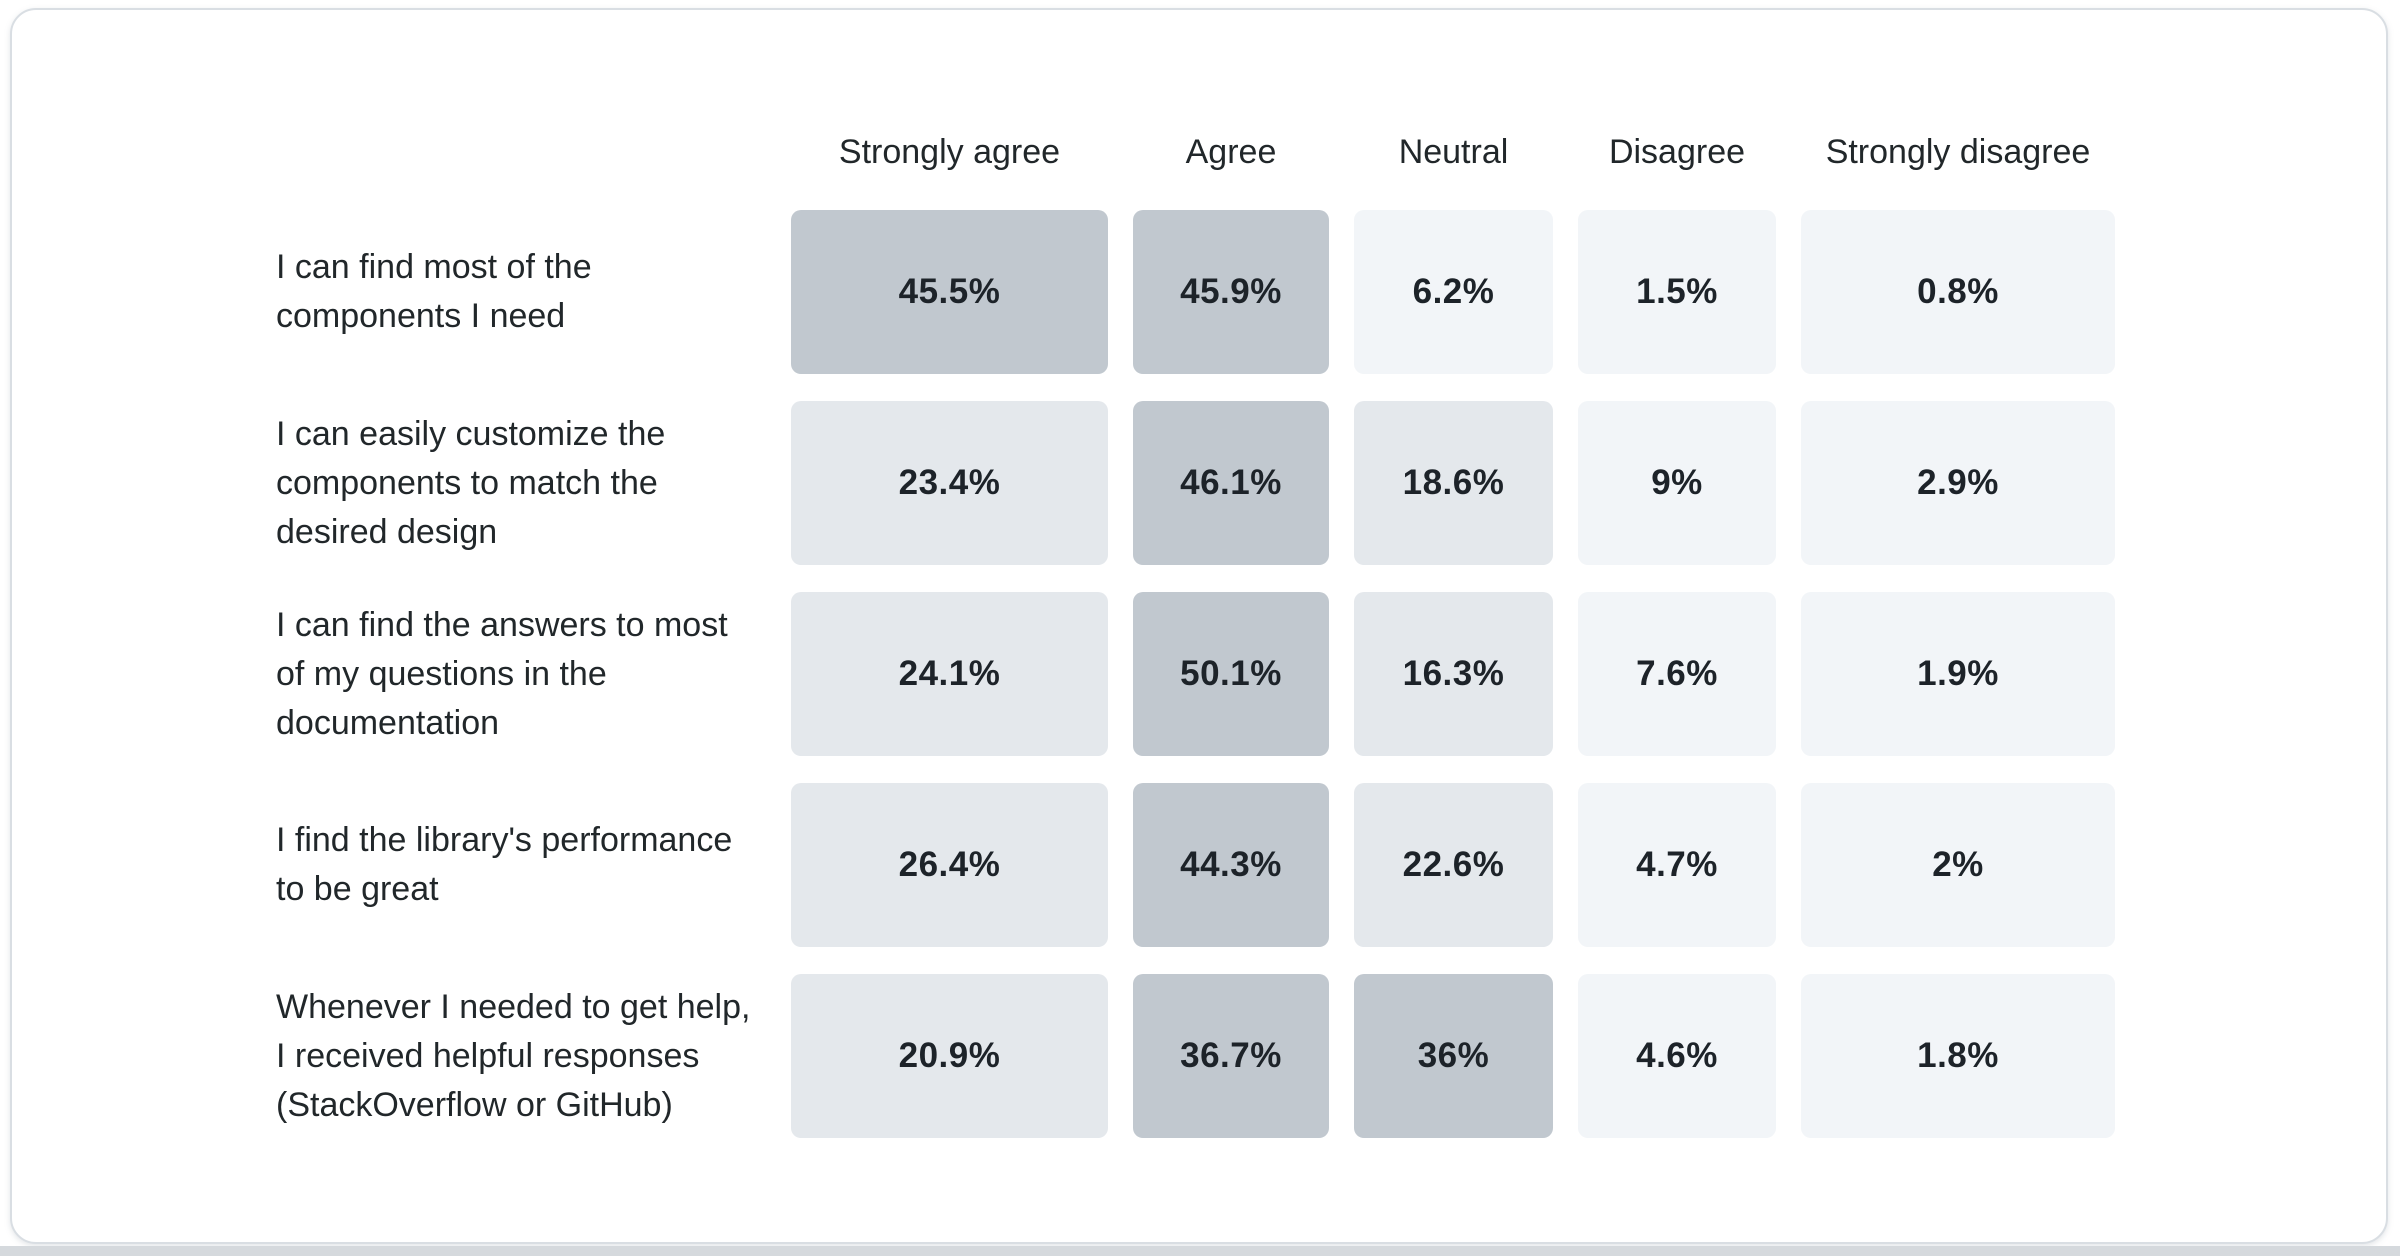  I want to click on heatmap-cell: 6.2%, so click(1453, 292).